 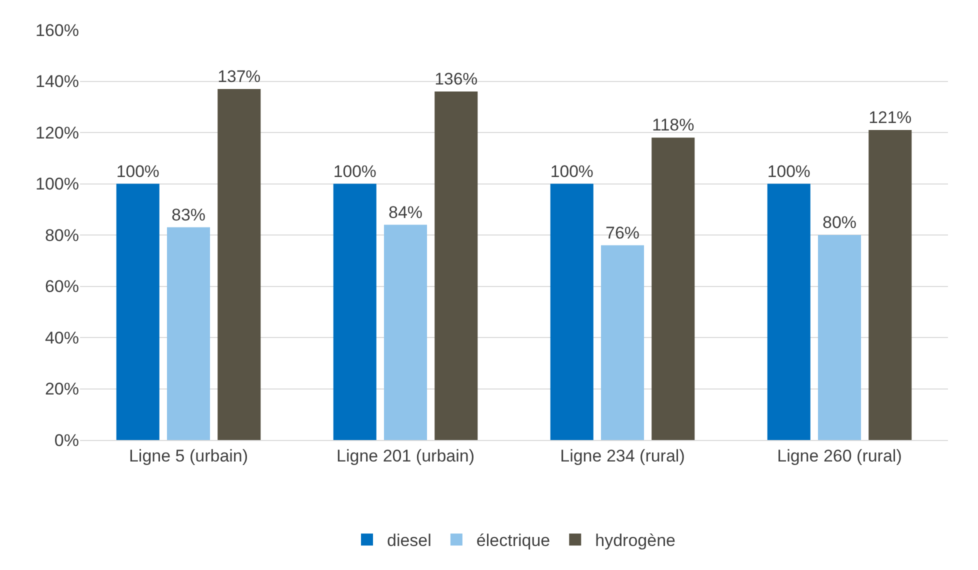 What do you see at coordinates (673, 125) in the screenshot?
I see `data-label: 118%` at bounding box center [673, 125].